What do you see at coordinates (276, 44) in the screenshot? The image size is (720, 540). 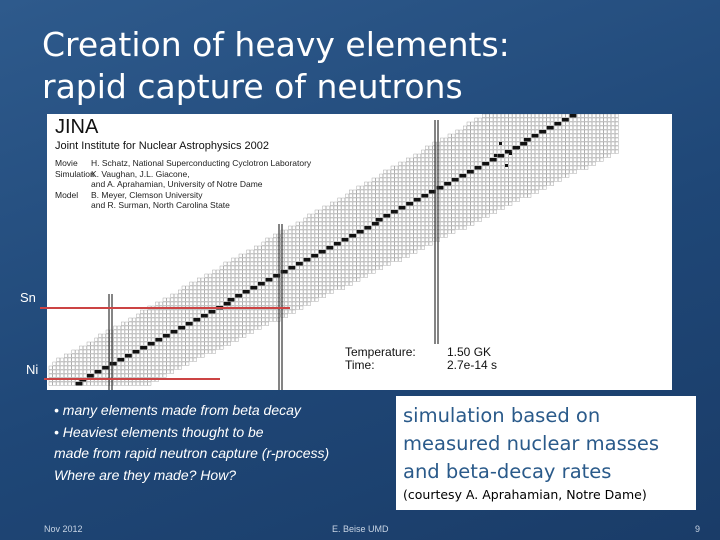 I see `title-line-1: Creation of heavy elements:` at bounding box center [276, 44].